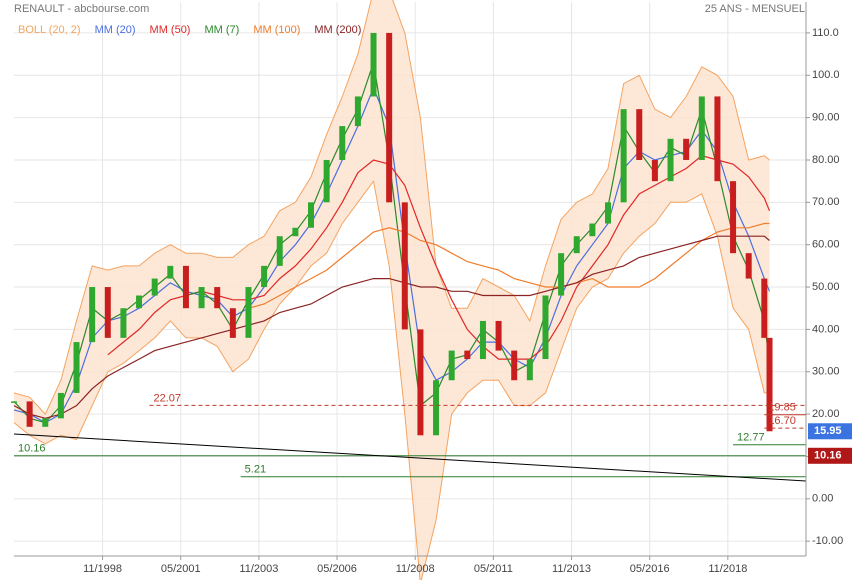 This screenshot has height=580, width=855. What do you see at coordinates (751, 438) in the screenshot?
I see `level-label: 12.77` at bounding box center [751, 438].